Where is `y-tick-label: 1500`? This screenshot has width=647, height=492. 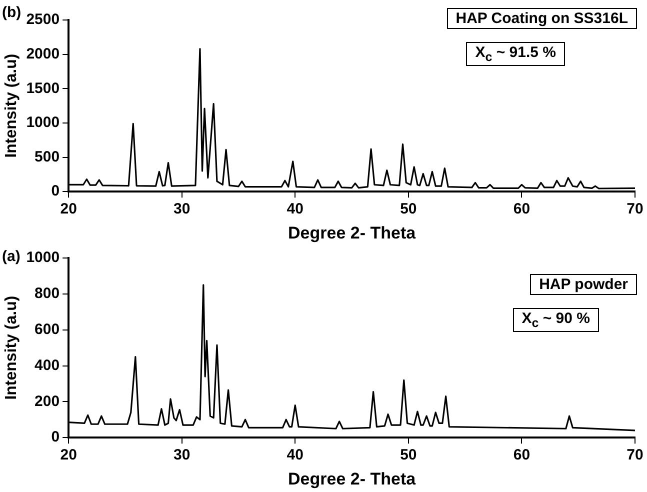 y-tick-label: 1500 is located at coordinates (43, 88).